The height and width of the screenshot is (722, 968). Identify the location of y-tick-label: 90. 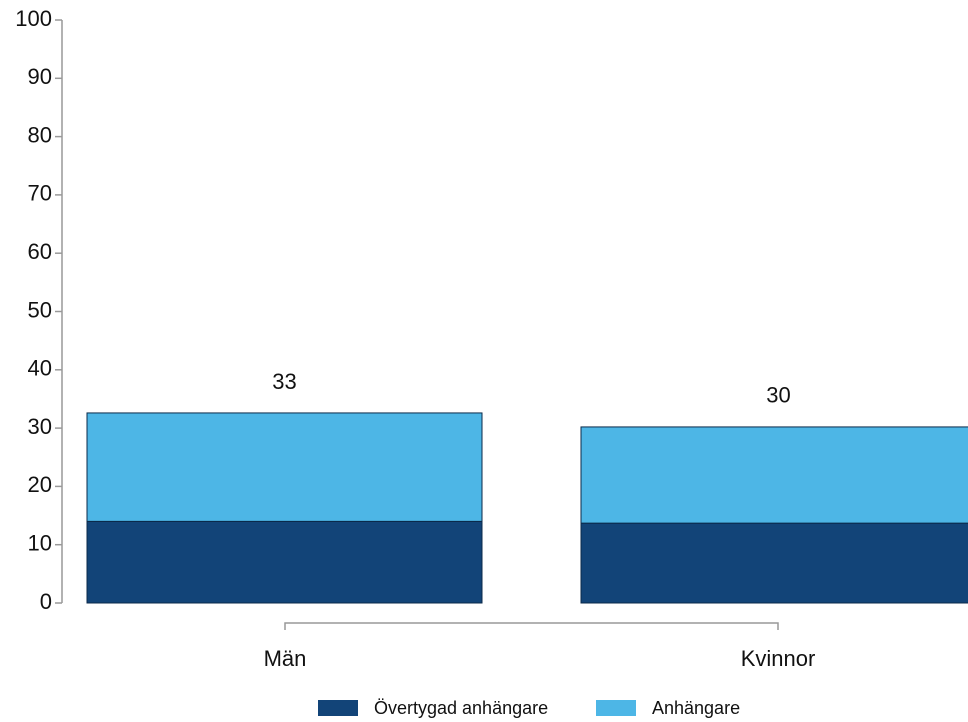
(40, 76).